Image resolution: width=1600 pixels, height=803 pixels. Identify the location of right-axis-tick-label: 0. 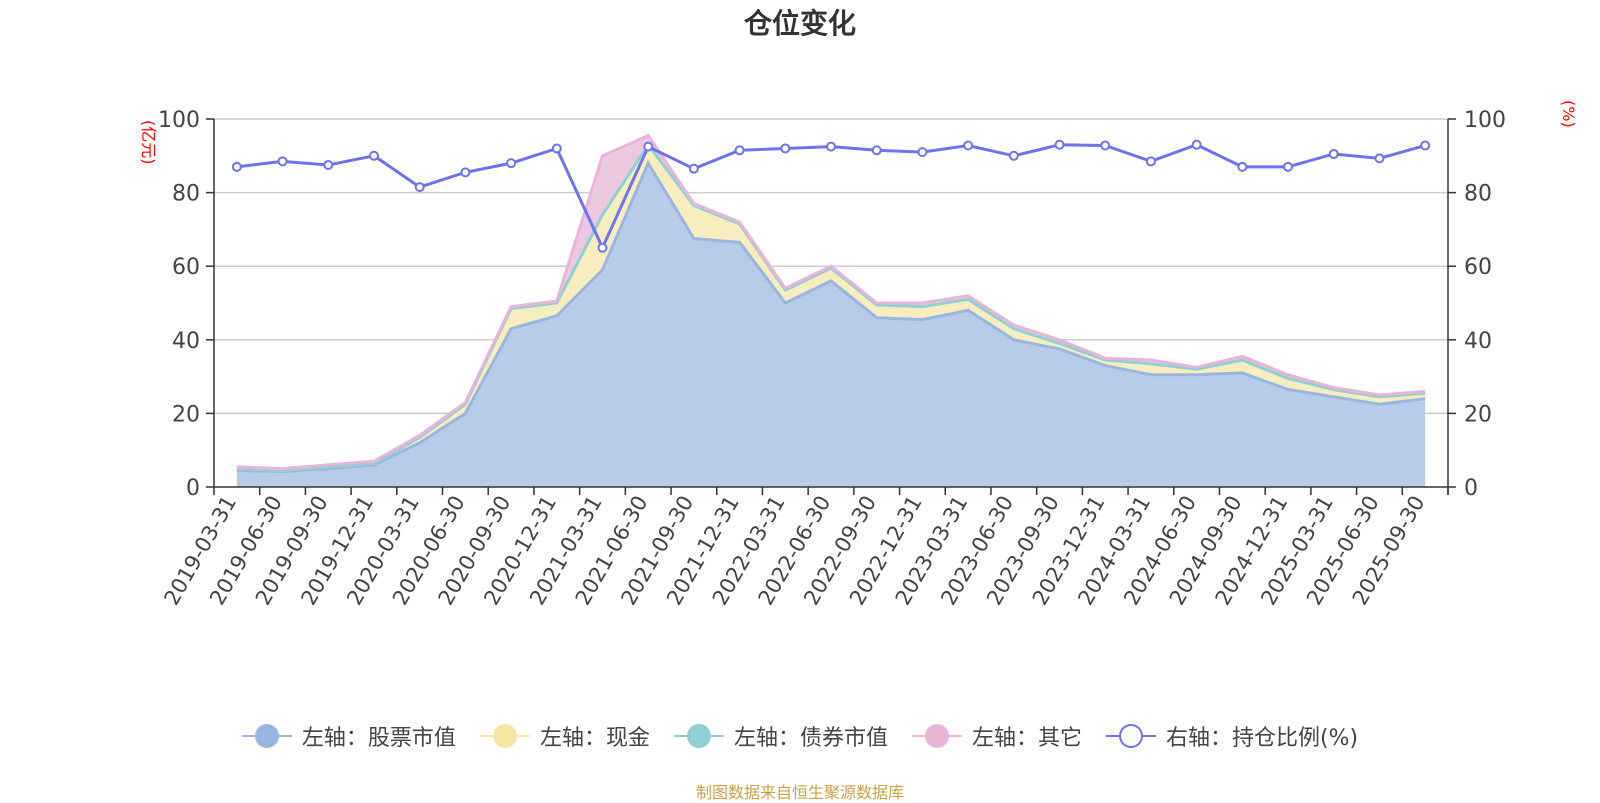
(1471, 488).